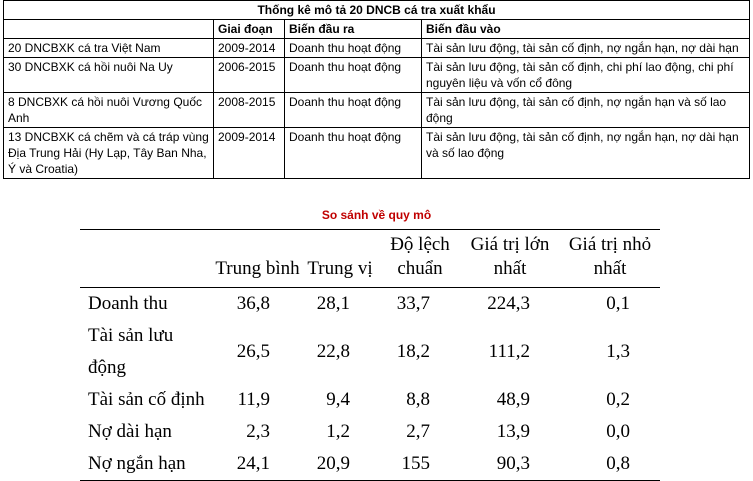 This screenshot has width=753, height=481. Describe the element at coordinates (376, 215) in the screenshot. I see `section-title: So sánh về quy mô` at that location.